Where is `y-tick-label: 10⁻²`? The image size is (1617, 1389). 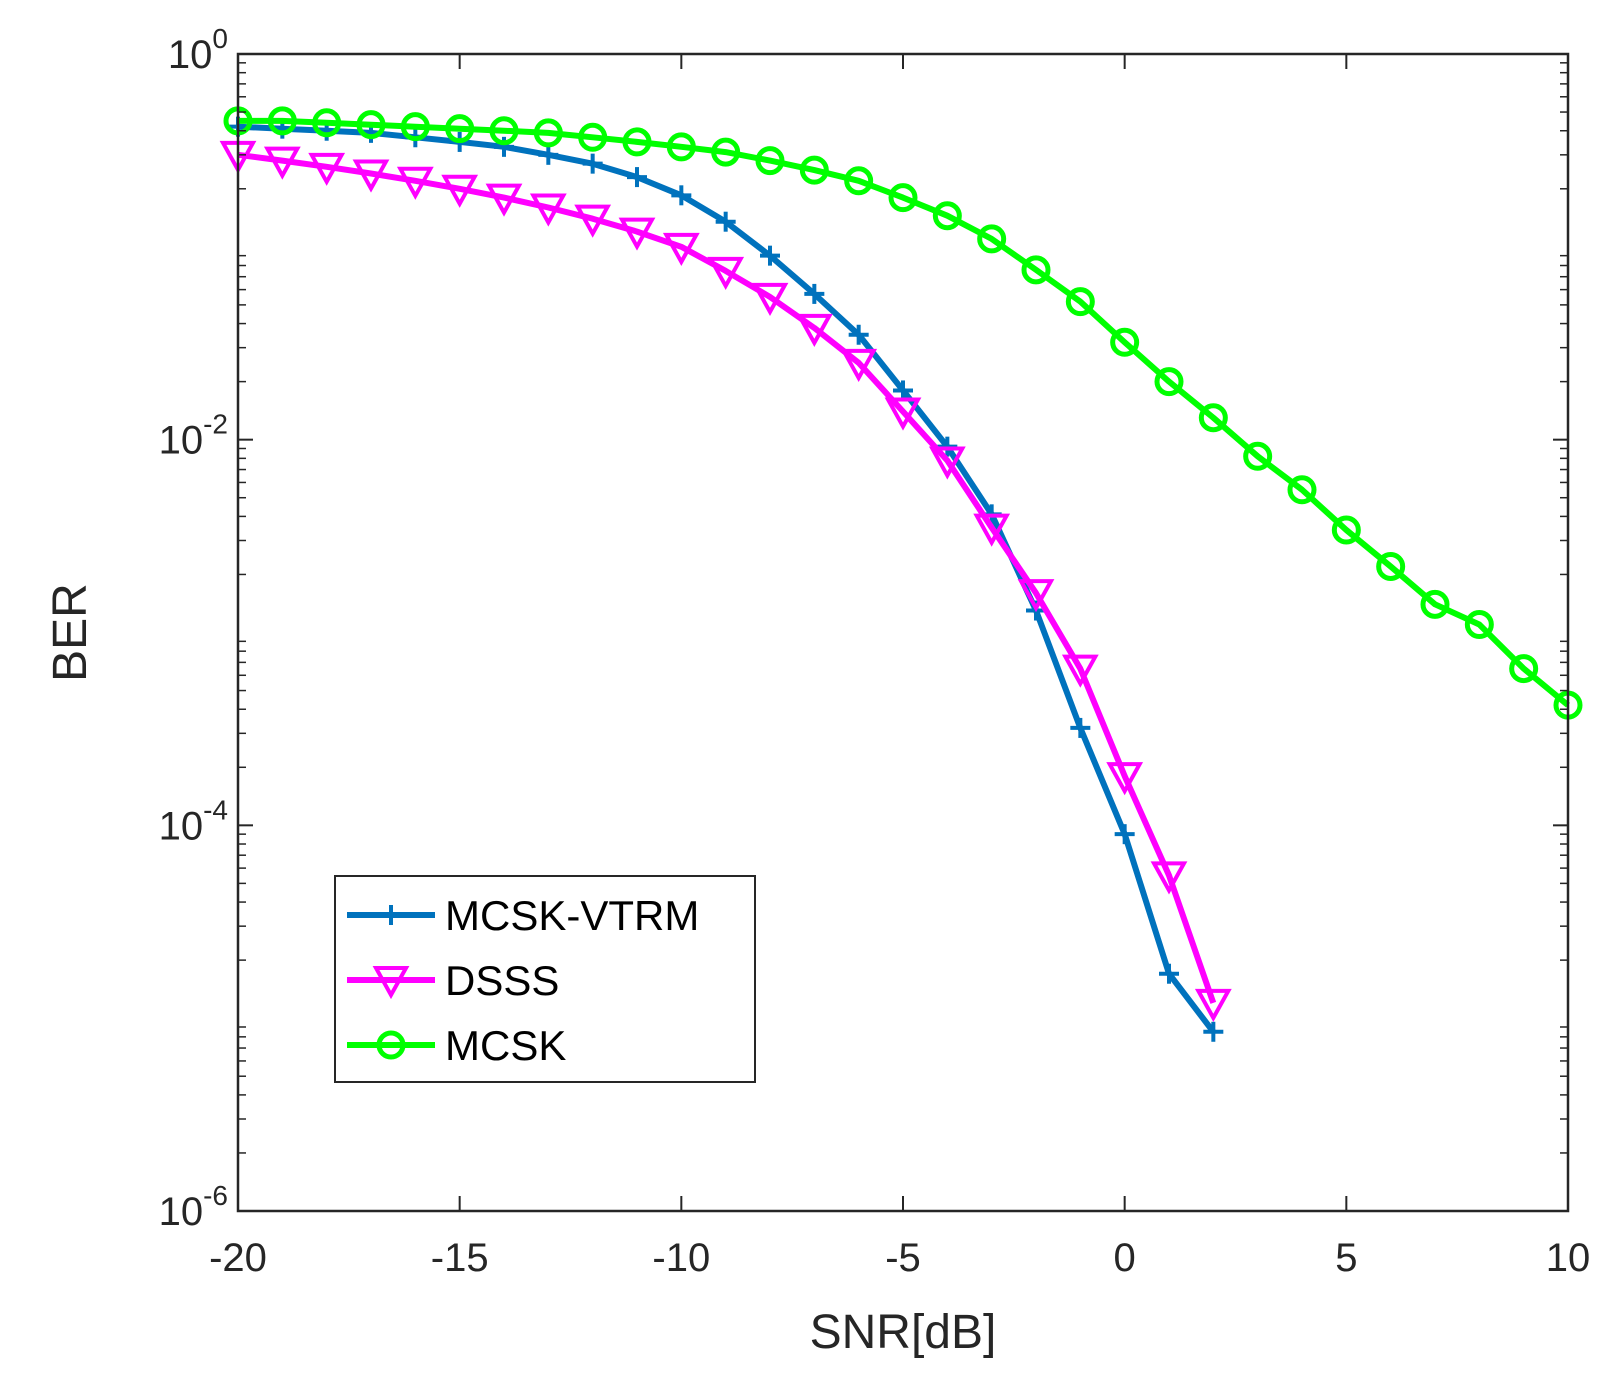 y-tick-label: 10⁻² is located at coordinates (193, 436).